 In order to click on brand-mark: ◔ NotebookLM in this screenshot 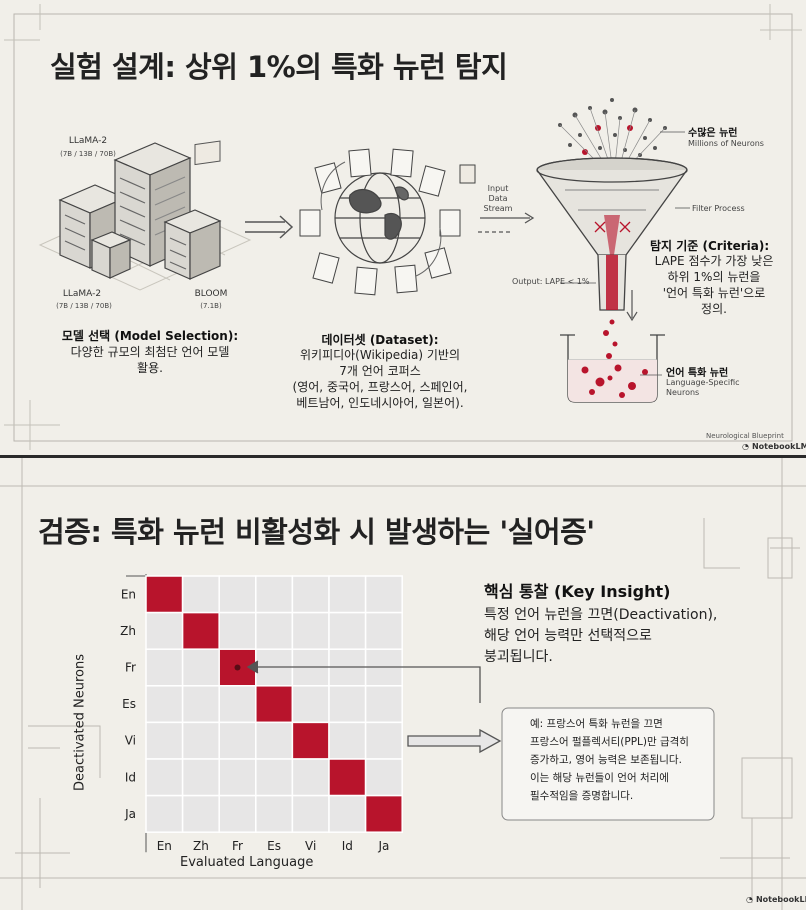, I will do `click(774, 446)`.